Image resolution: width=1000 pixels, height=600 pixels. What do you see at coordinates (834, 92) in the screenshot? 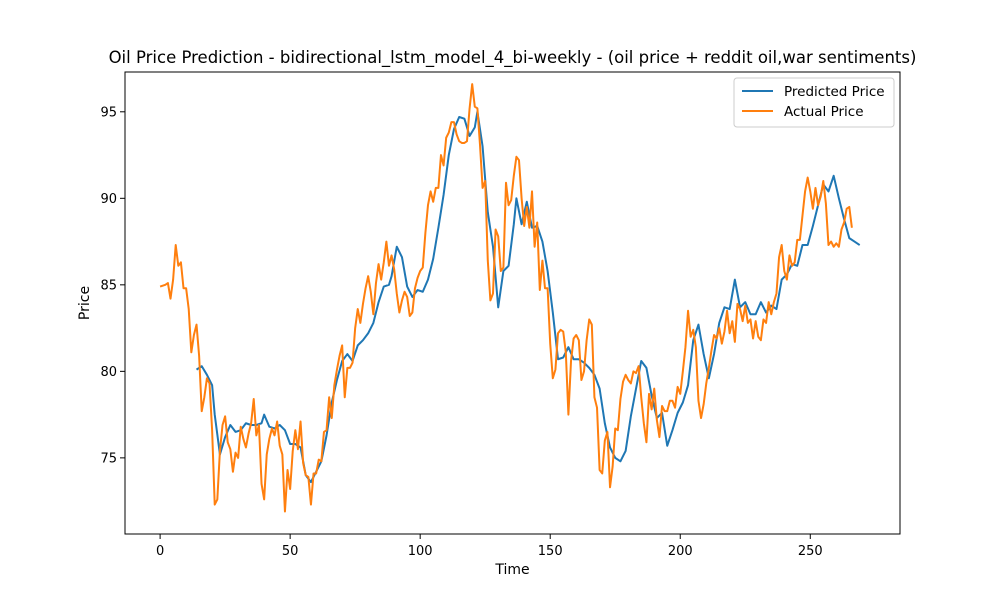
I see `legend-label-predicted: Predicted Price` at bounding box center [834, 92].